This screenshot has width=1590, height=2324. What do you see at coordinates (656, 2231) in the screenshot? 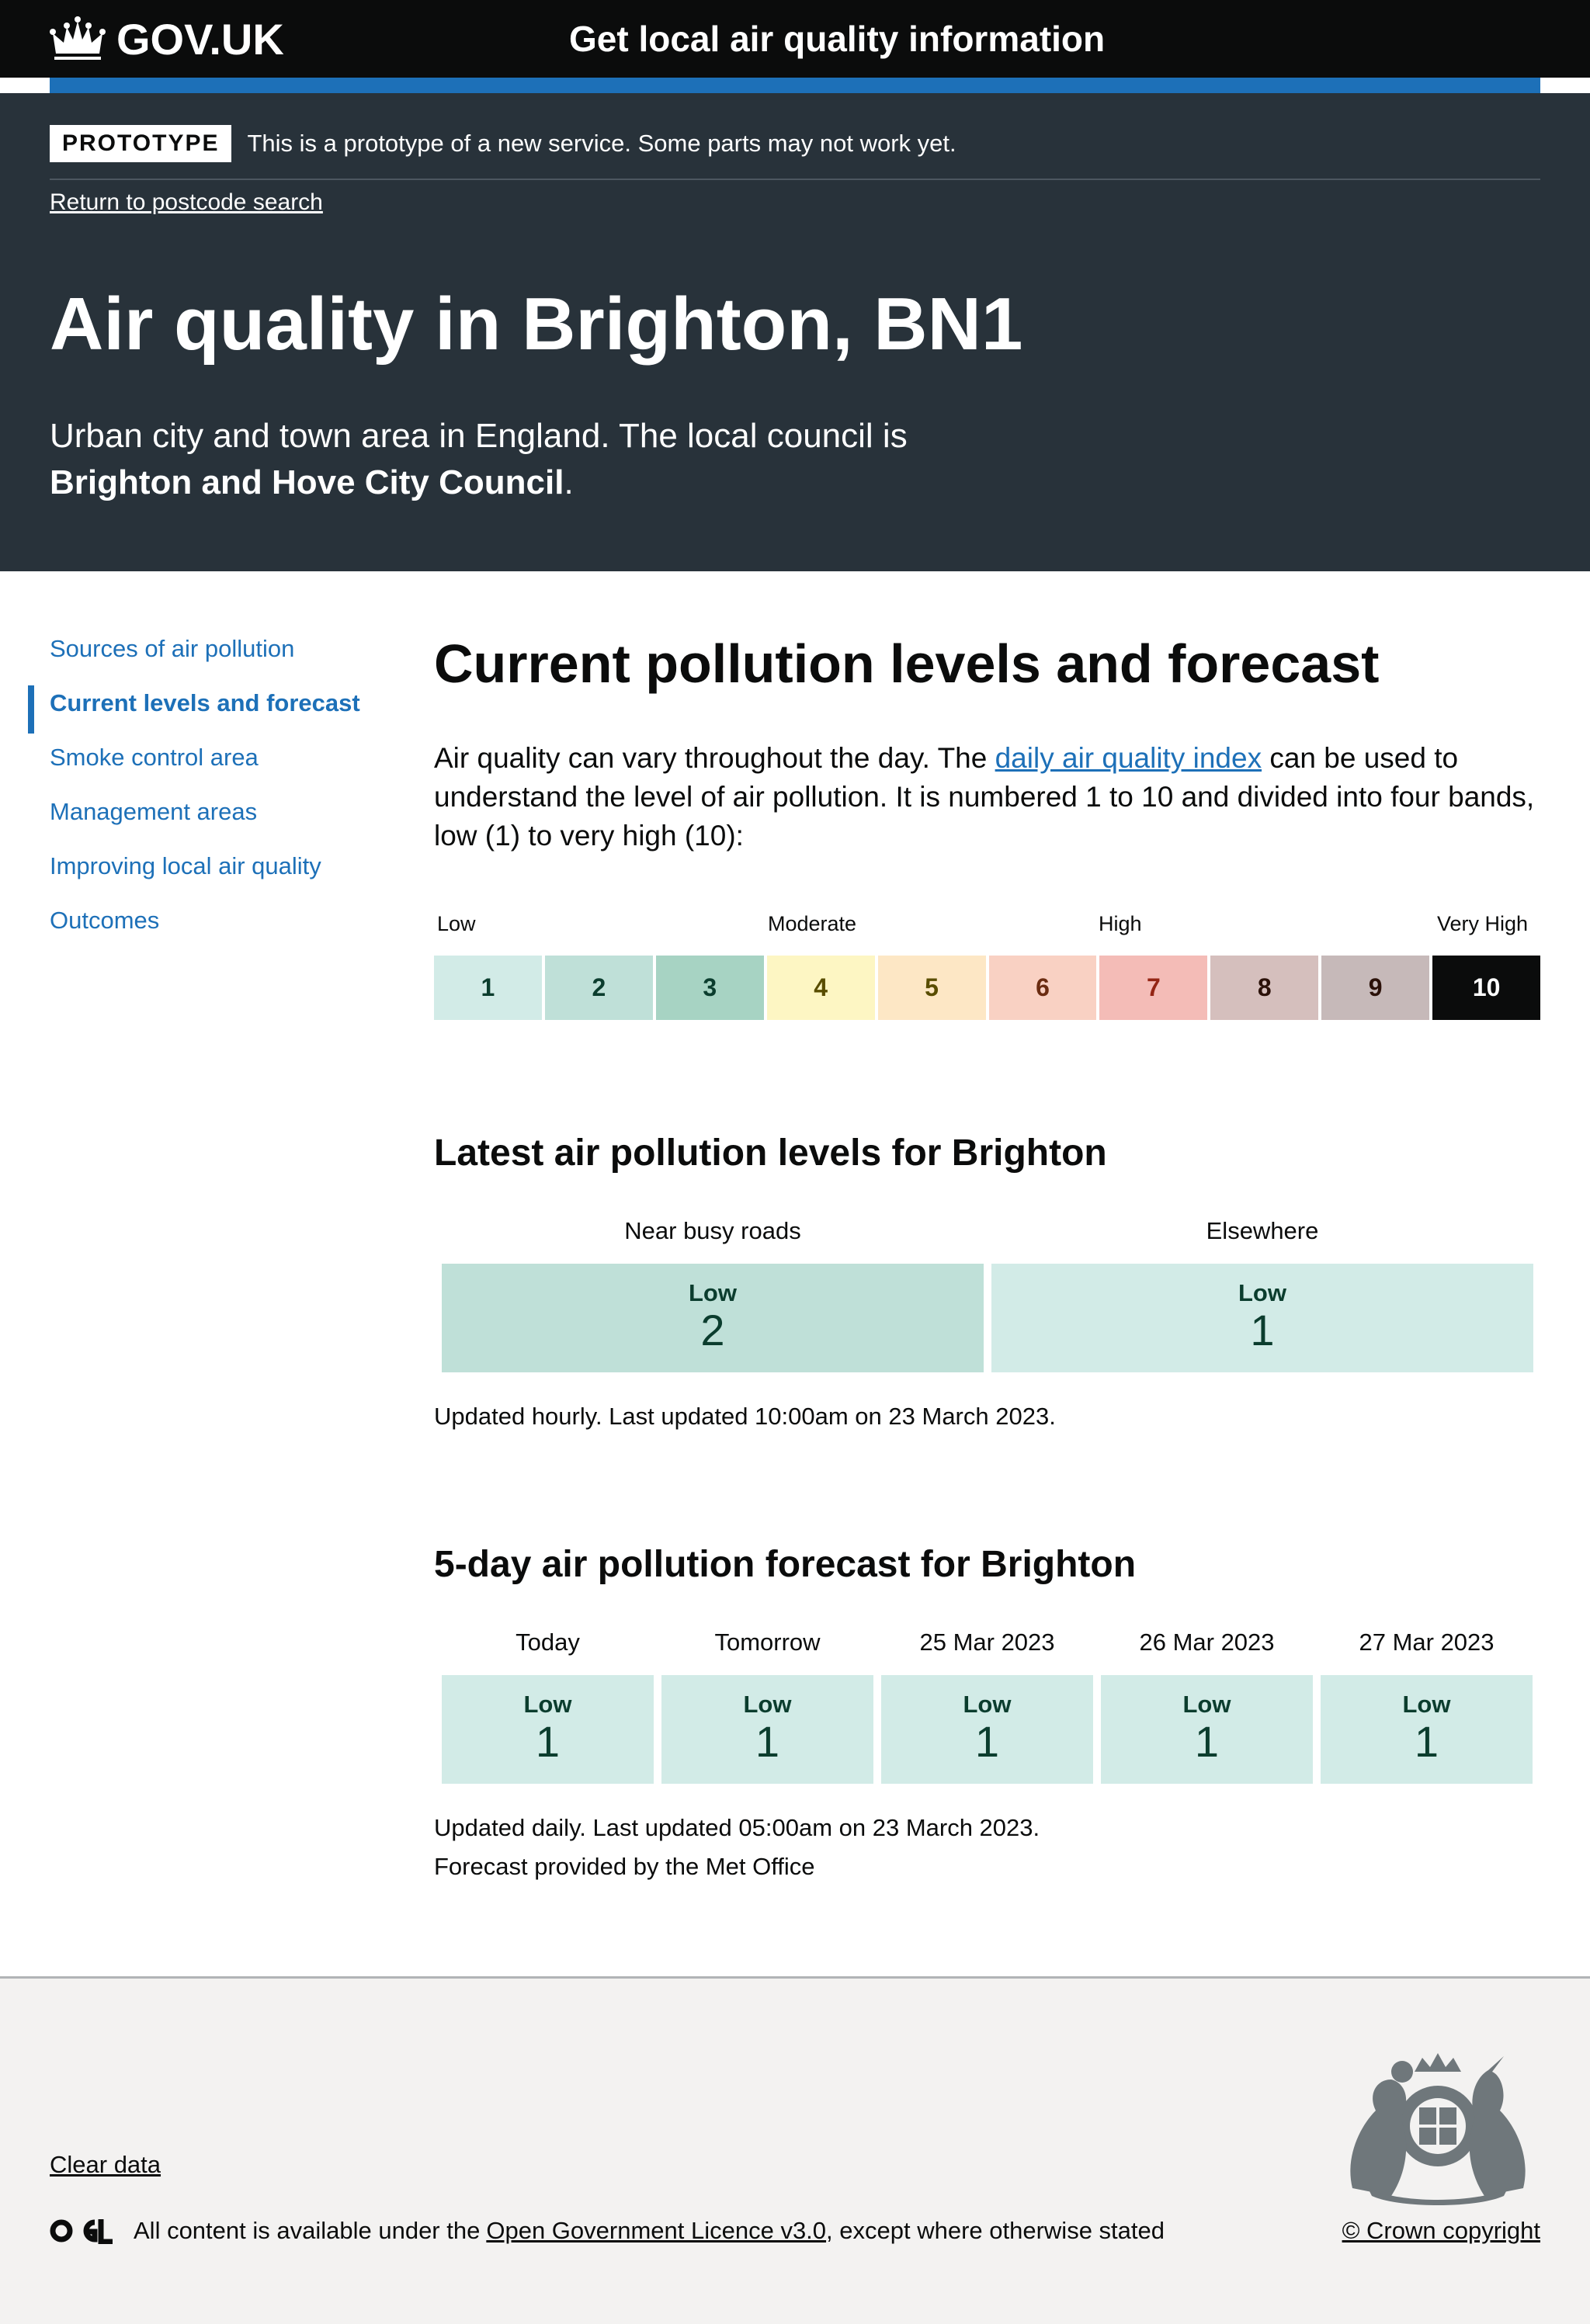
I see `ogl-link: Open Government Licence v3.0` at bounding box center [656, 2231].